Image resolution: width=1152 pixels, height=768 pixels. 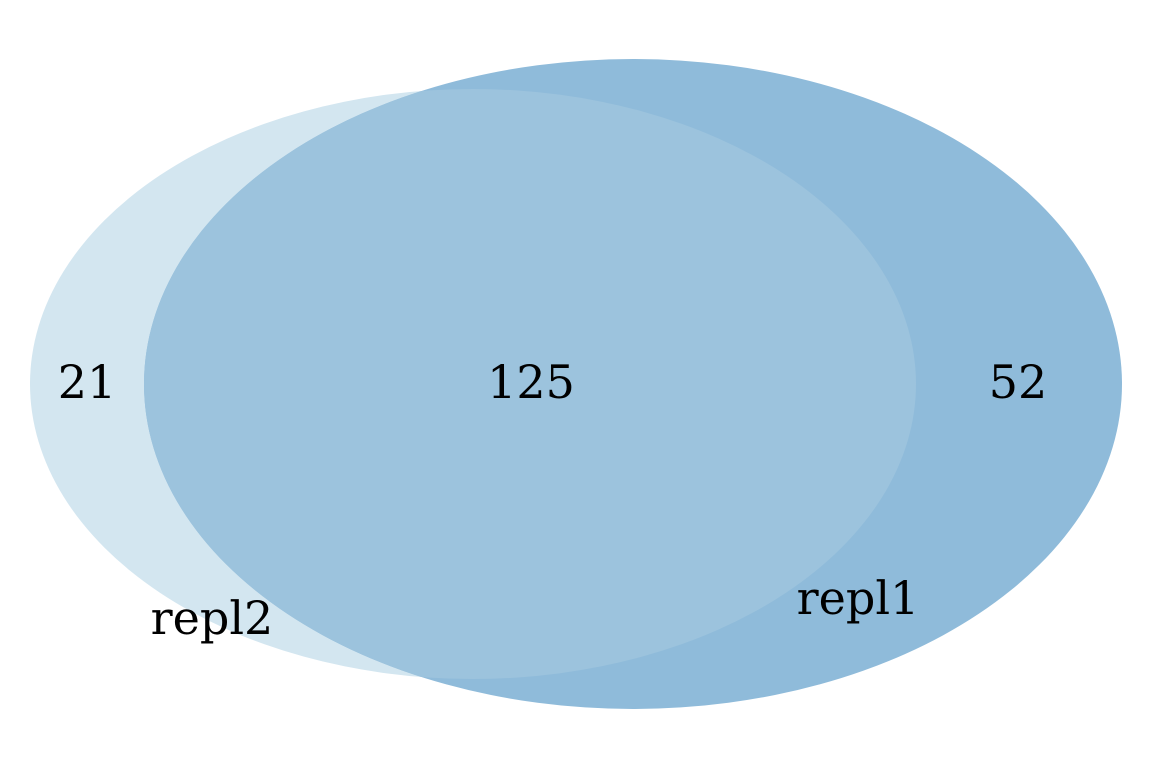 What do you see at coordinates (1018, 382) in the screenshot?
I see `count-repl1-only: 52` at bounding box center [1018, 382].